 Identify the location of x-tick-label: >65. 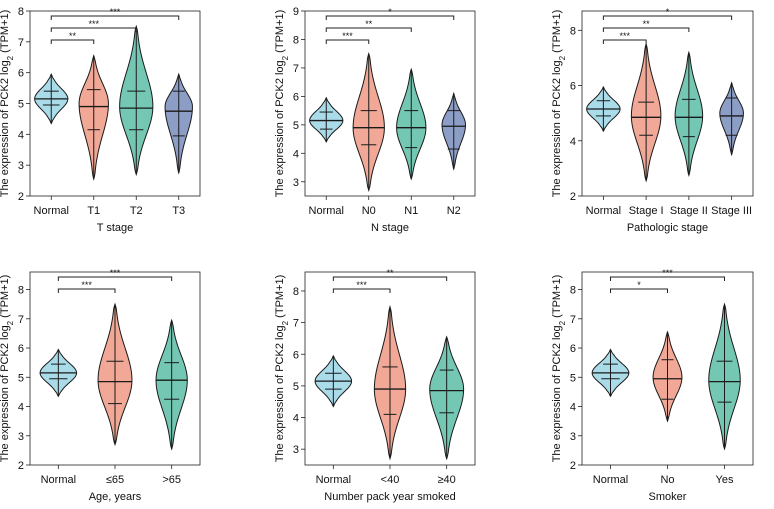
(171, 480).